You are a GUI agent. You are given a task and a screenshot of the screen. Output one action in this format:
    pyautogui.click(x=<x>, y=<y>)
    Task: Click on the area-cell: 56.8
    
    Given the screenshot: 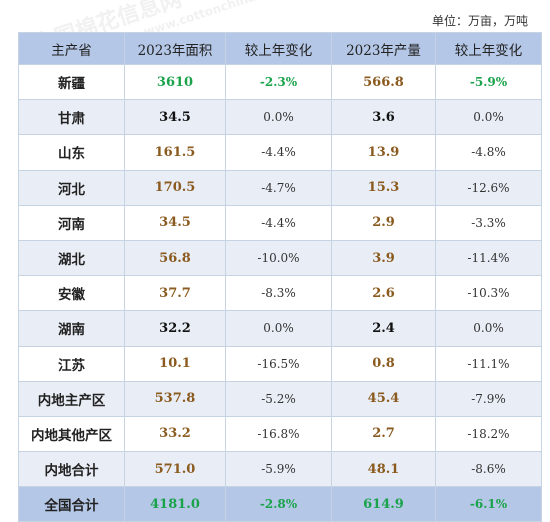 What is the action you would take?
    pyautogui.click(x=175, y=258)
    